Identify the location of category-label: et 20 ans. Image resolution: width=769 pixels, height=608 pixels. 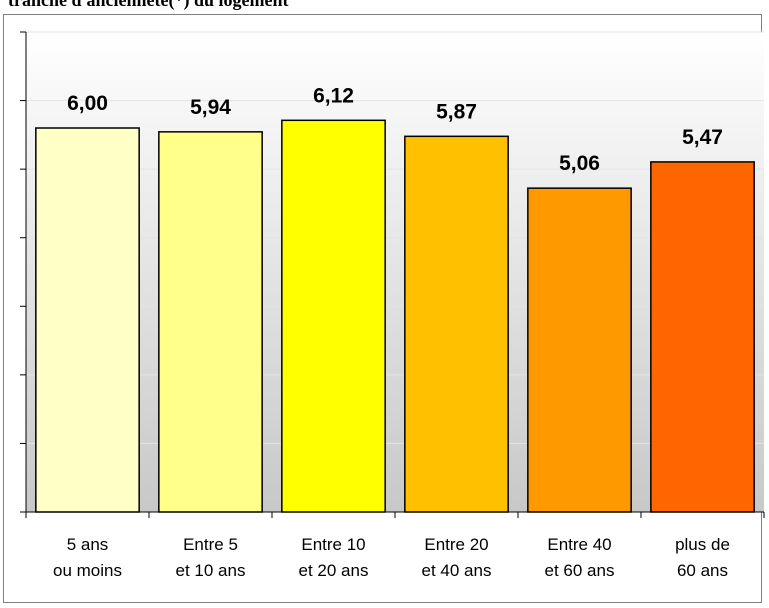
(334, 570).